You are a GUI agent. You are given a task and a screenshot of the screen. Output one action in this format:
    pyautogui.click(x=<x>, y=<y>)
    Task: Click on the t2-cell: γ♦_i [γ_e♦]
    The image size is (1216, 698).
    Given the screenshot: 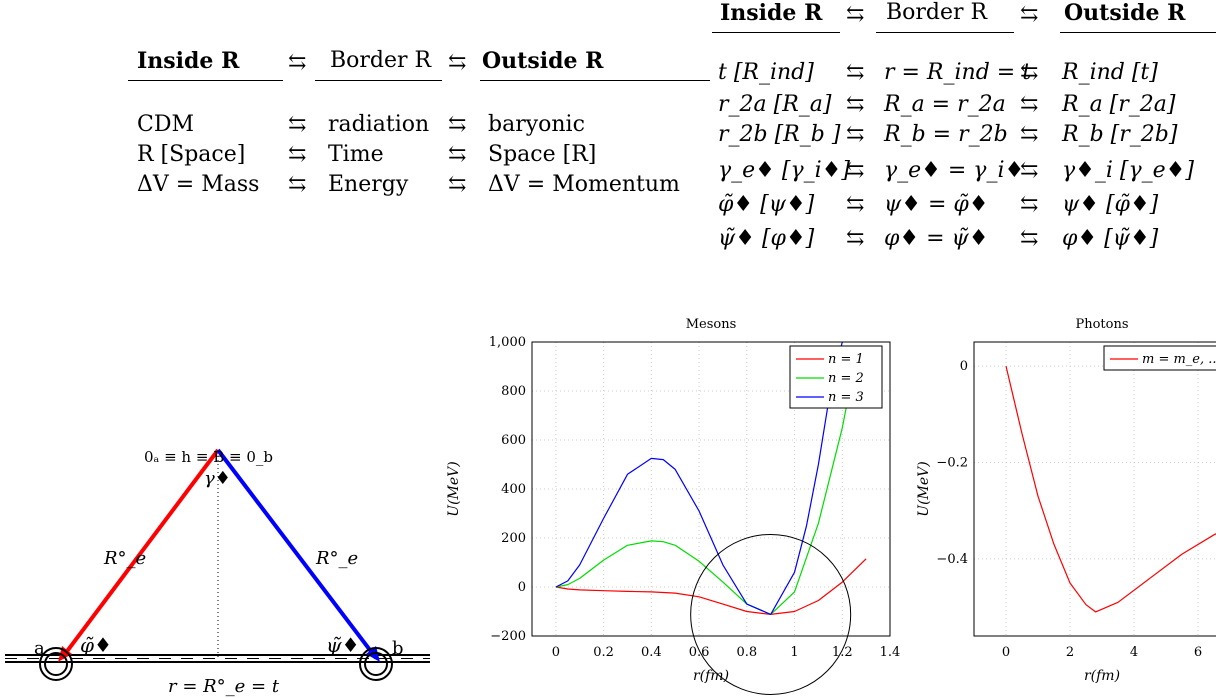 What is the action you would take?
    pyautogui.click(x=1128, y=170)
    